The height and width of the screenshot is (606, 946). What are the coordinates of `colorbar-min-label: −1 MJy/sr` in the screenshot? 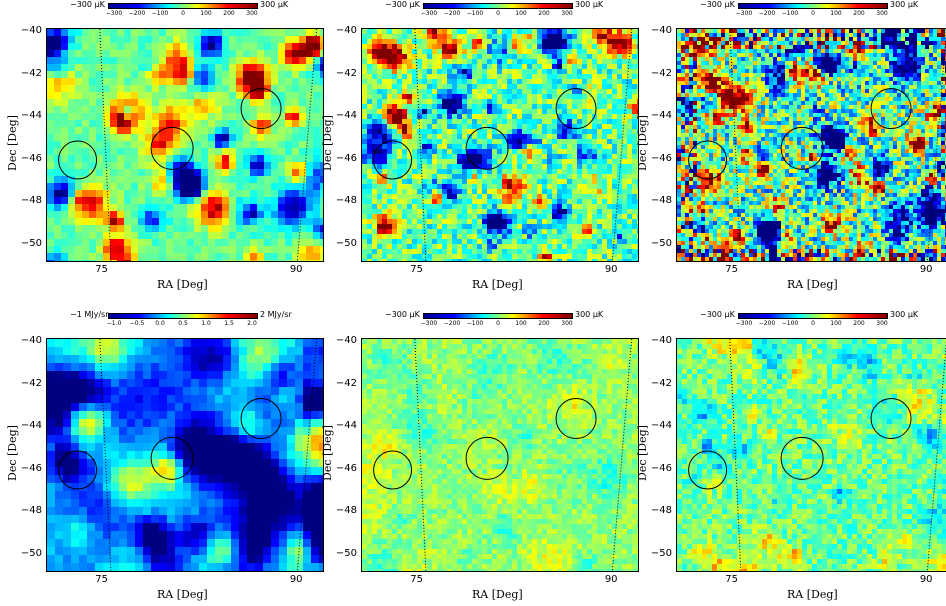 It's located at (89, 314).